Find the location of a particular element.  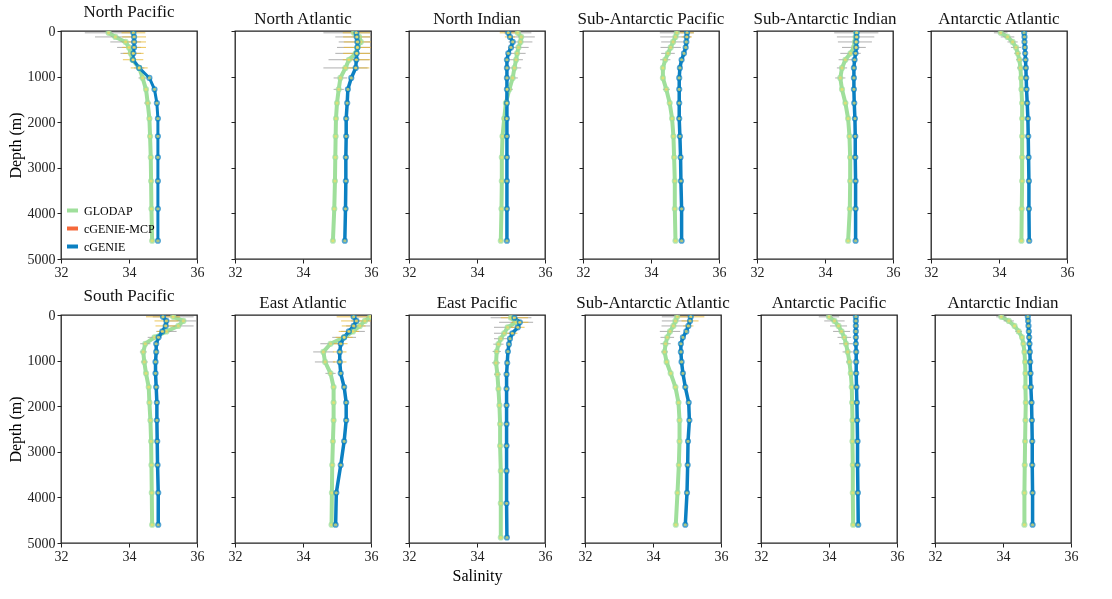

chart-title: North Pacific is located at coordinates (129, 11).